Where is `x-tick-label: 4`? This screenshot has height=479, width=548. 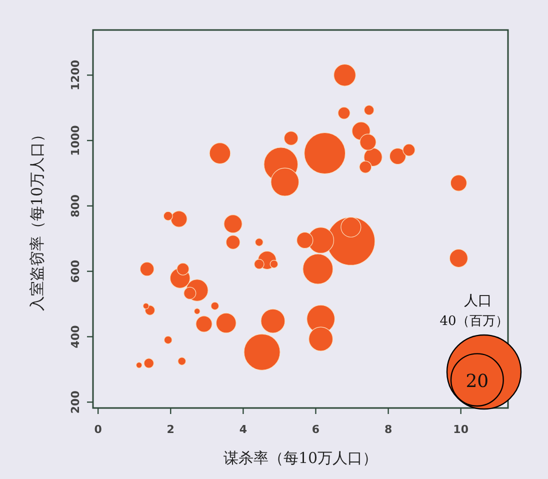
x-tick-label: 4 is located at coordinates (243, 429).